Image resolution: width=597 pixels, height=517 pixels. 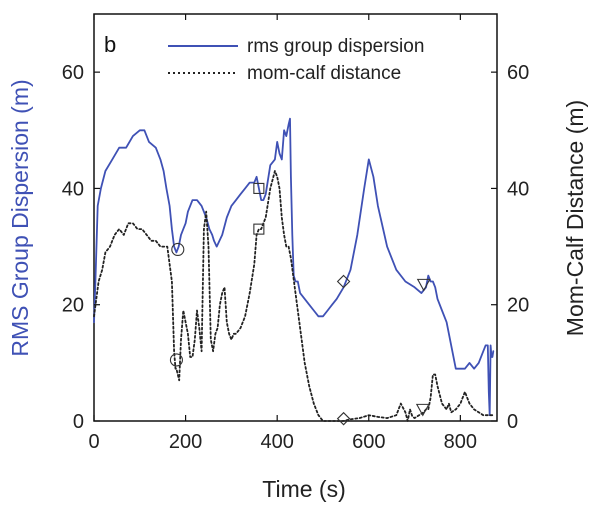 I want to click on legend-label-rms: rms group dispersion, so click(x=335, y=46).